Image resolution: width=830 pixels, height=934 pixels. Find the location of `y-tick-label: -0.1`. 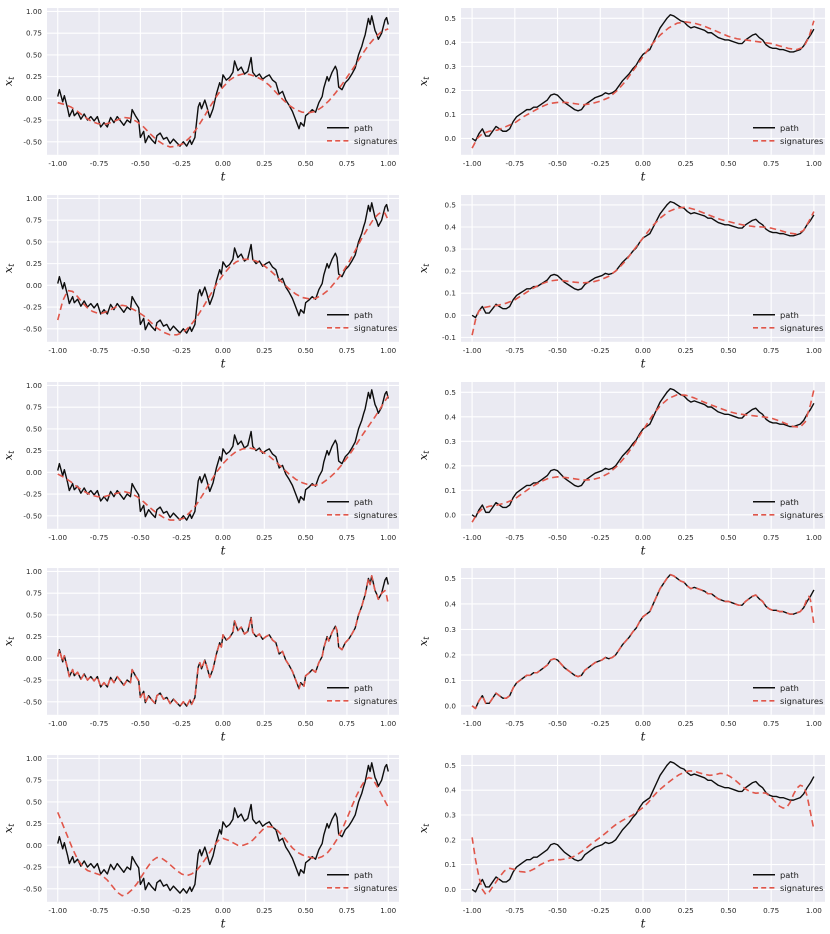

y-tick-label: -0.1 is located at coordinates (449, 337).